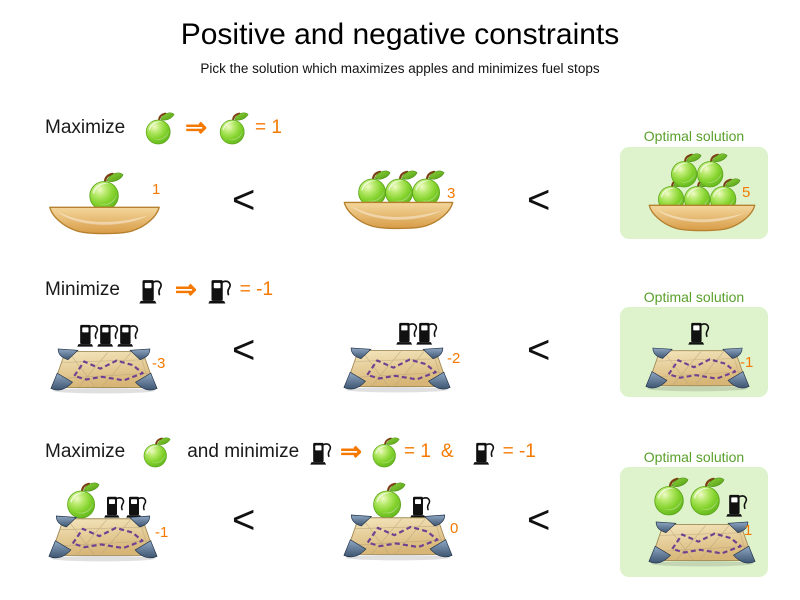  What do you see at coordinates (400, 34) in the screenshot?
I see `page-title: Positive and negative constraints` at bounding box center [400, 34].